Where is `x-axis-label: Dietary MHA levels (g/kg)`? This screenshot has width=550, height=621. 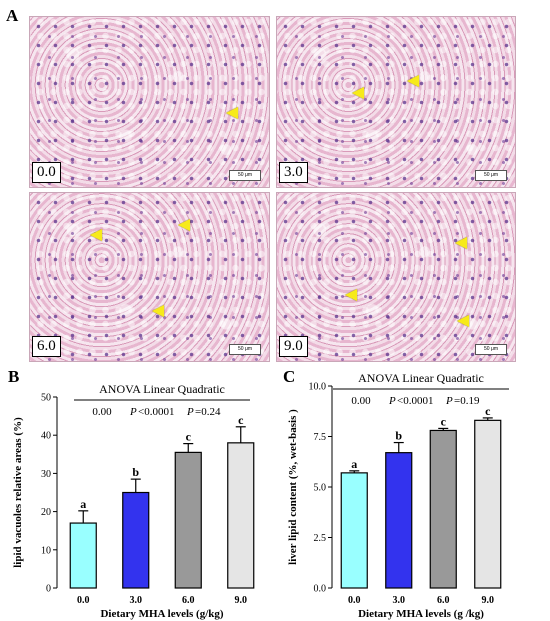 x-axis-label: Dietary MHA levels (g/kg) is located at coordinates (161, 614).